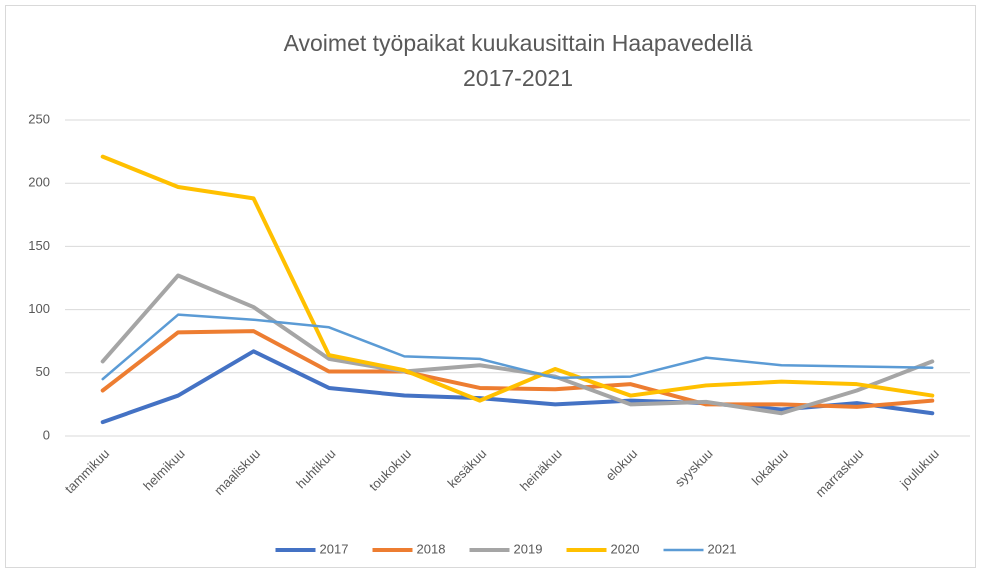 The image size is (983, 574). What do you see at coordinates (46, 434) in the screenshot?
I see `y-tick-label: 0` at bounding box center [46, 434].